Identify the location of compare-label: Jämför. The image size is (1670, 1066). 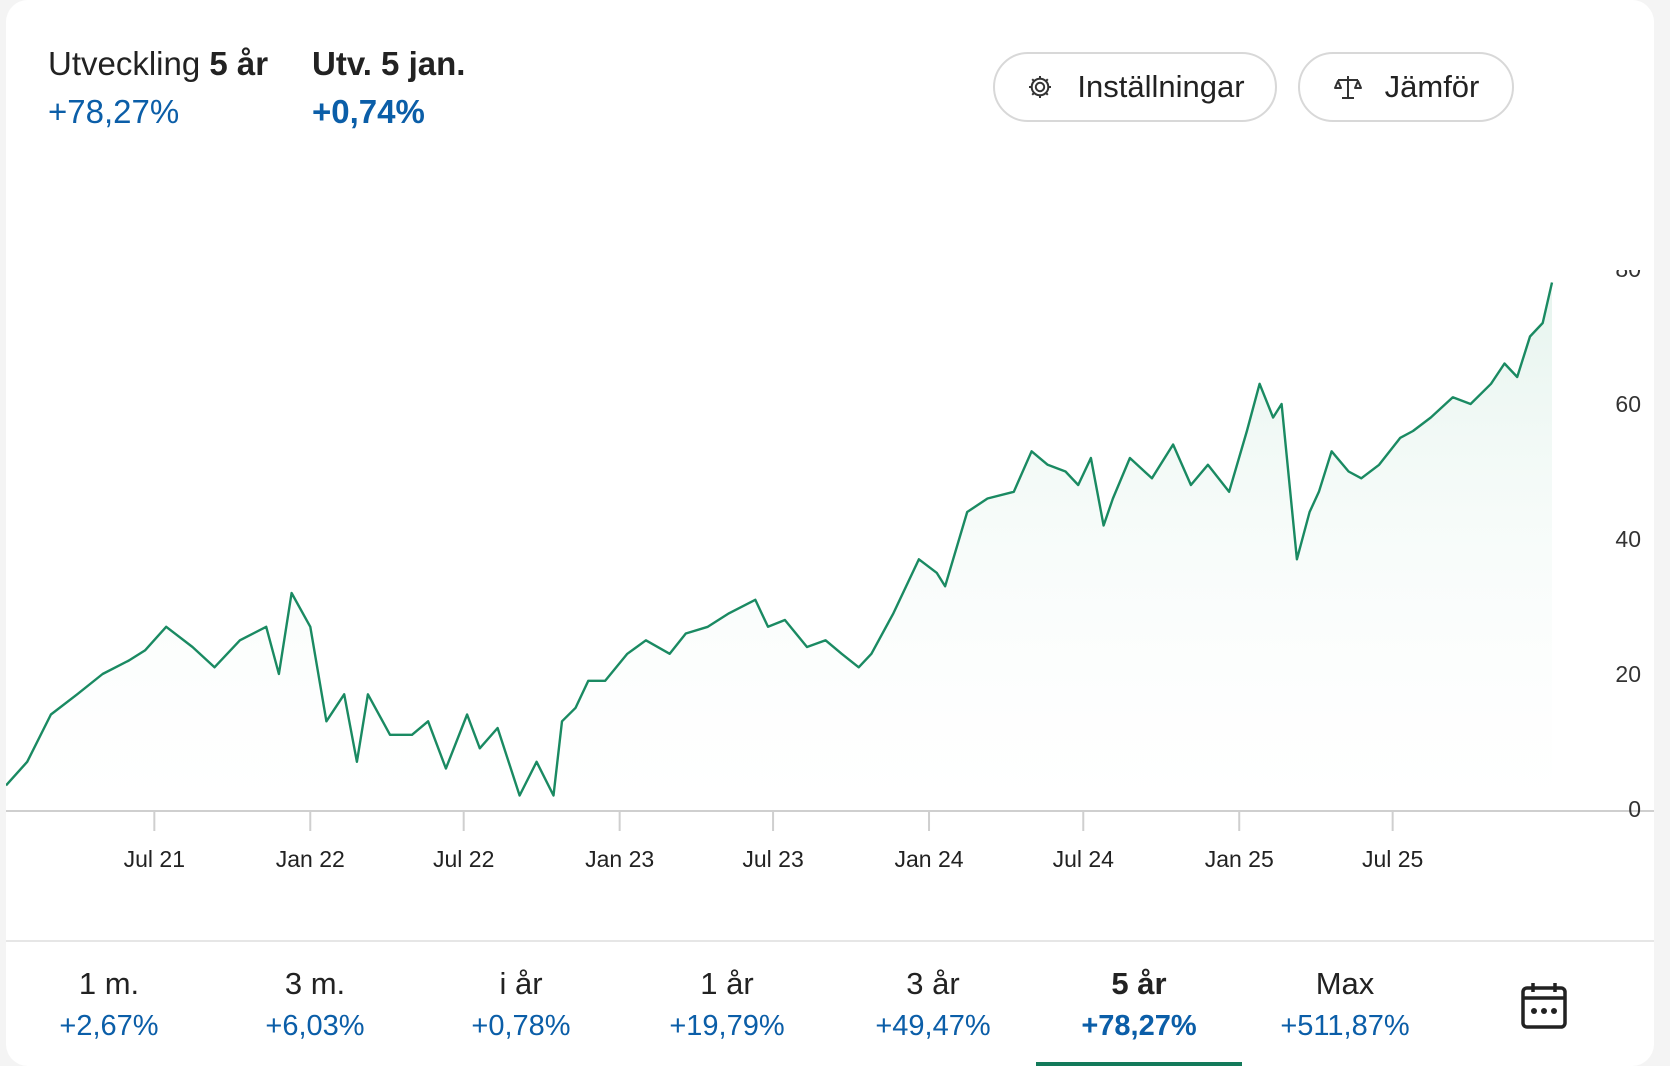
(1432, 86).